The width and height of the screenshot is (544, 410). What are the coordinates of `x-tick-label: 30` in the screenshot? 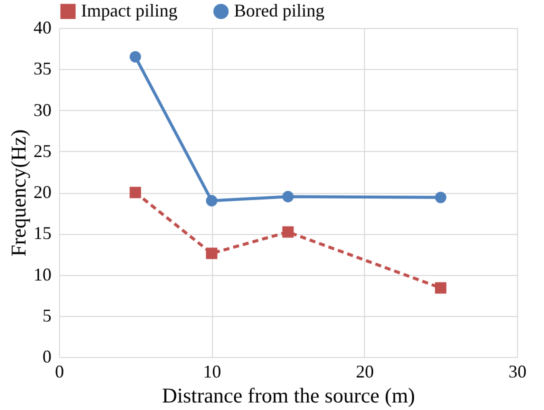 It's located at (517, 372).